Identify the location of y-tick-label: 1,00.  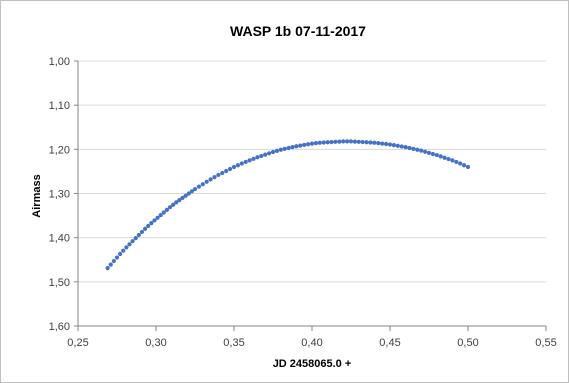
(59, 62).